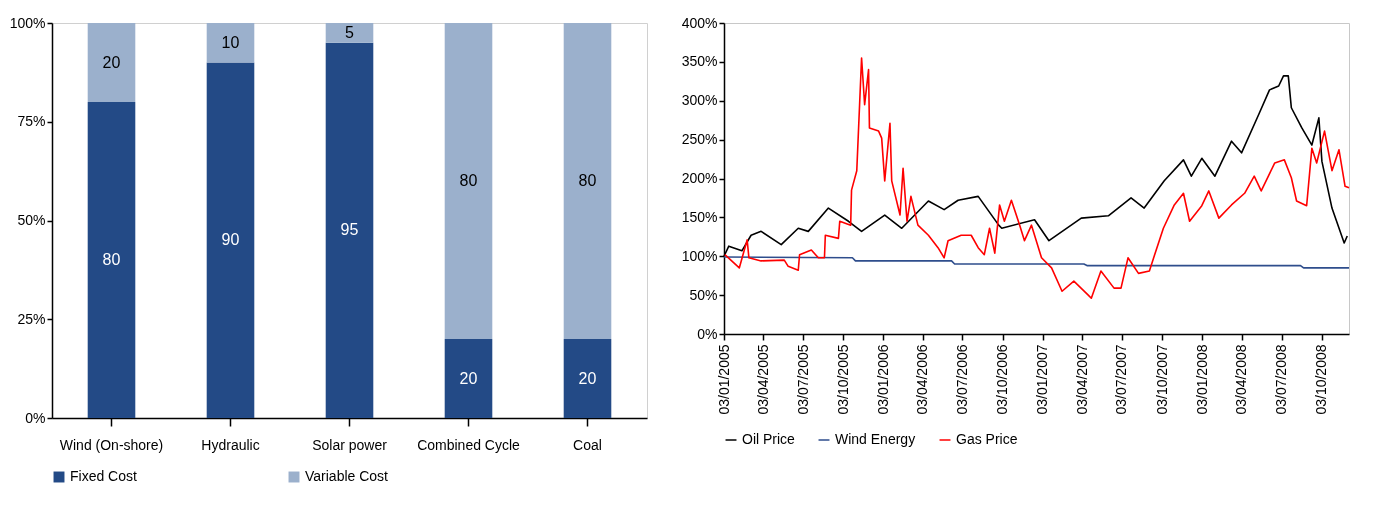 The width and height of the screenshot is (1384, 514). I want to click on data-label: 90, so click(230, 240).